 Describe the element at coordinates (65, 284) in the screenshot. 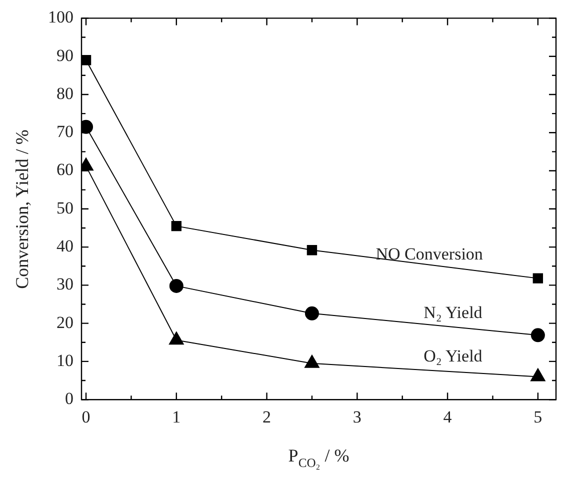

I see `y-tick-label: 30` at that location.